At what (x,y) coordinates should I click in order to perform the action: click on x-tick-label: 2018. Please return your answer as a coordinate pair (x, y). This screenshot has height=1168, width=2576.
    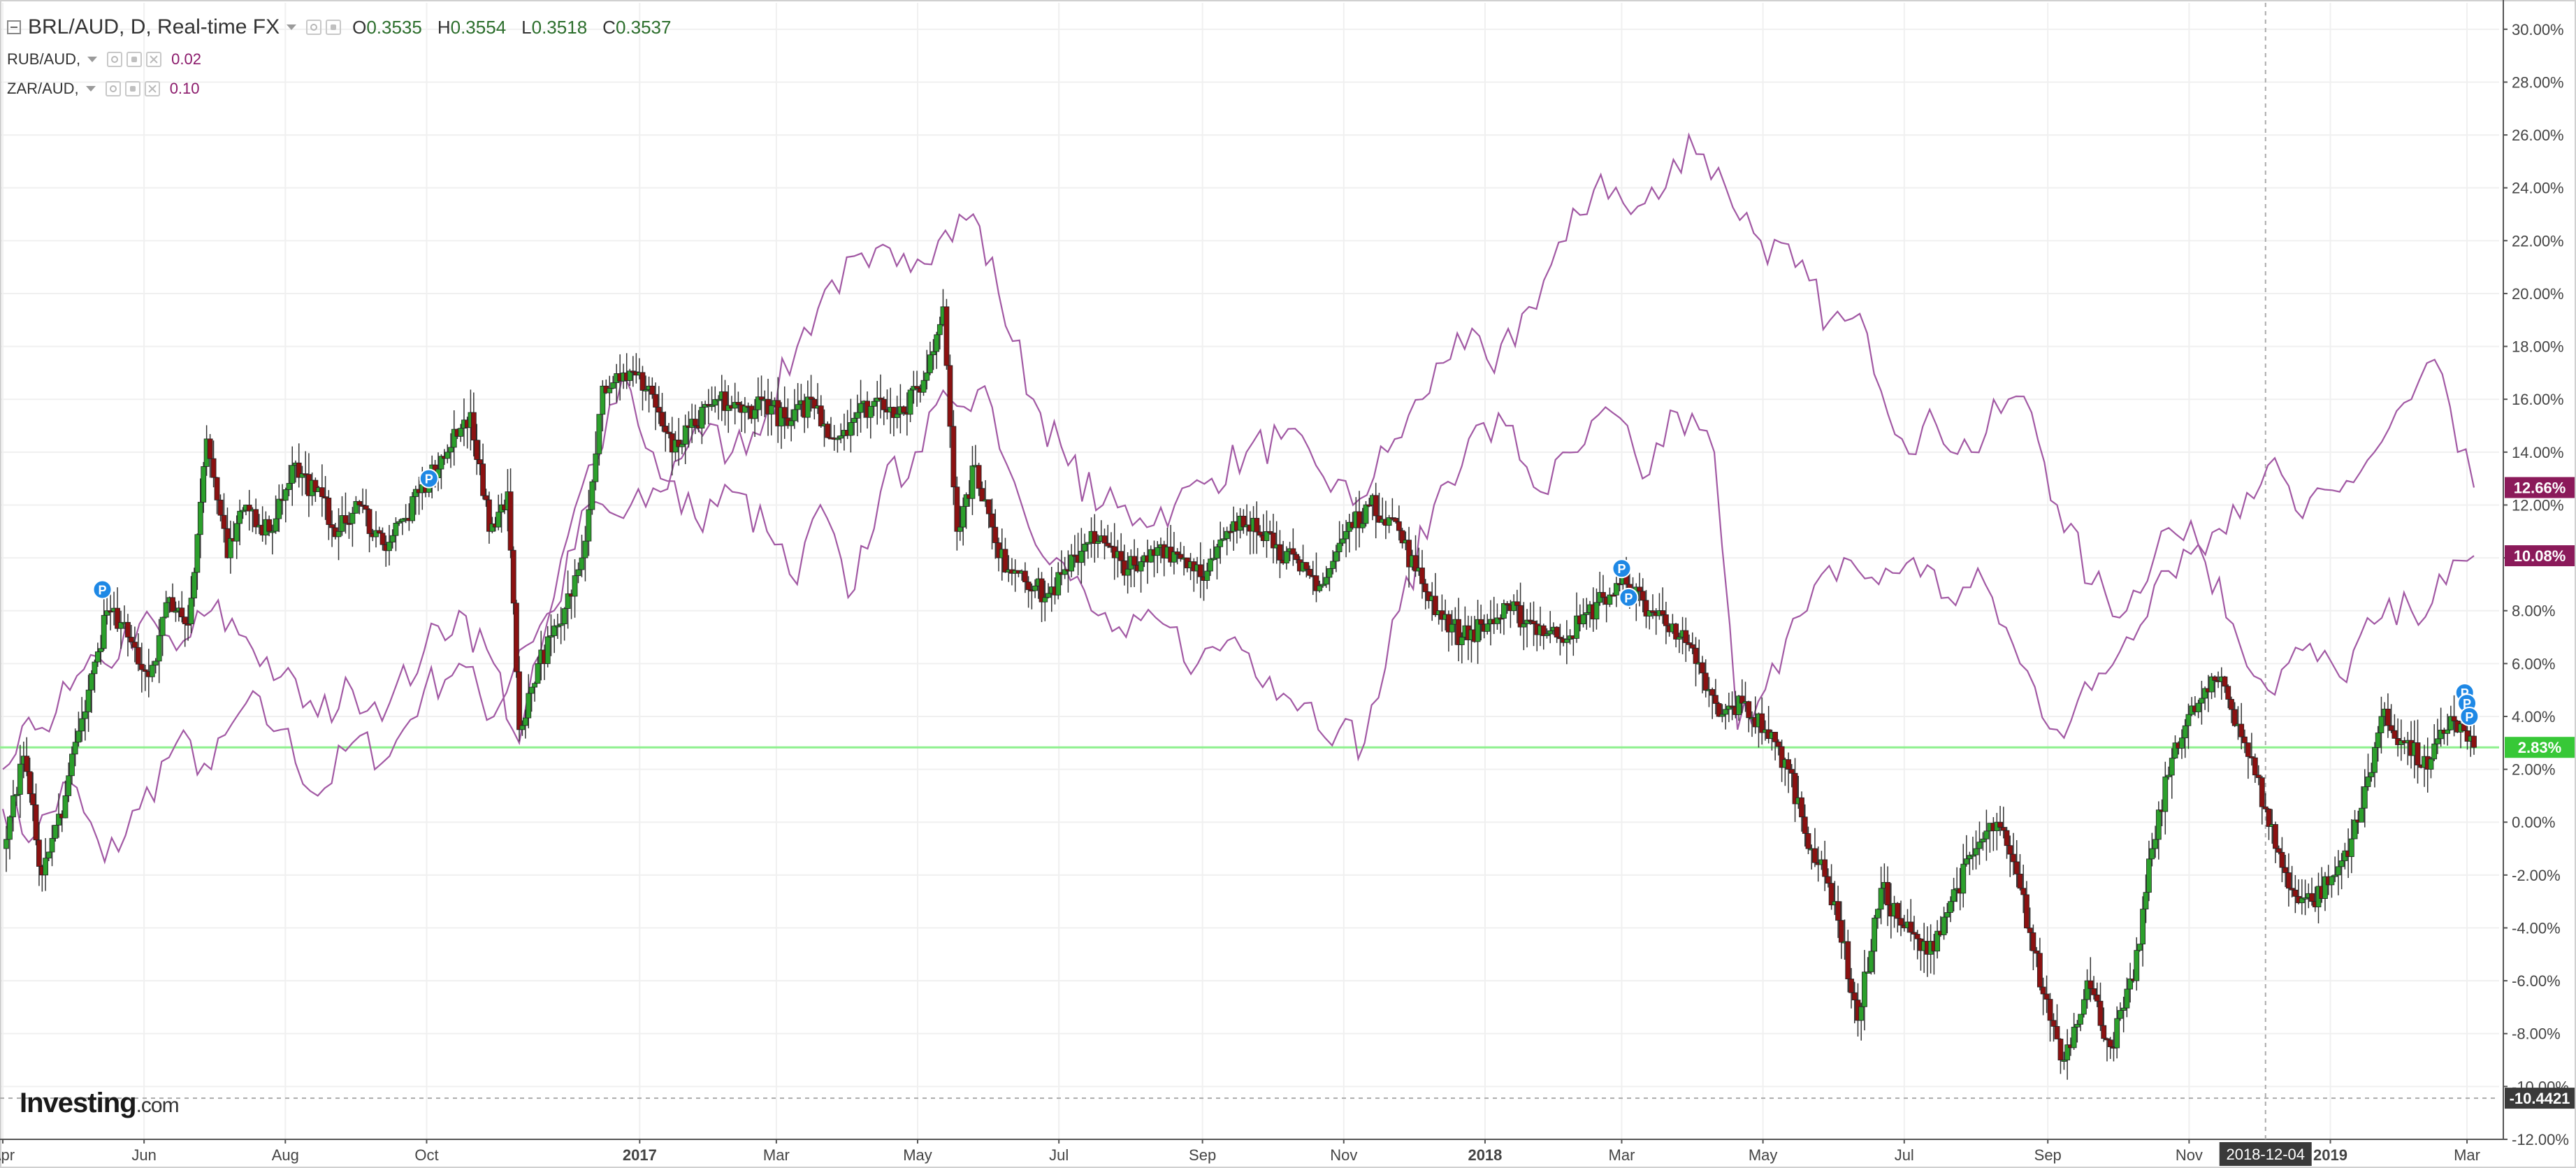
    Looking at the image, I should click on (1485, 1155).